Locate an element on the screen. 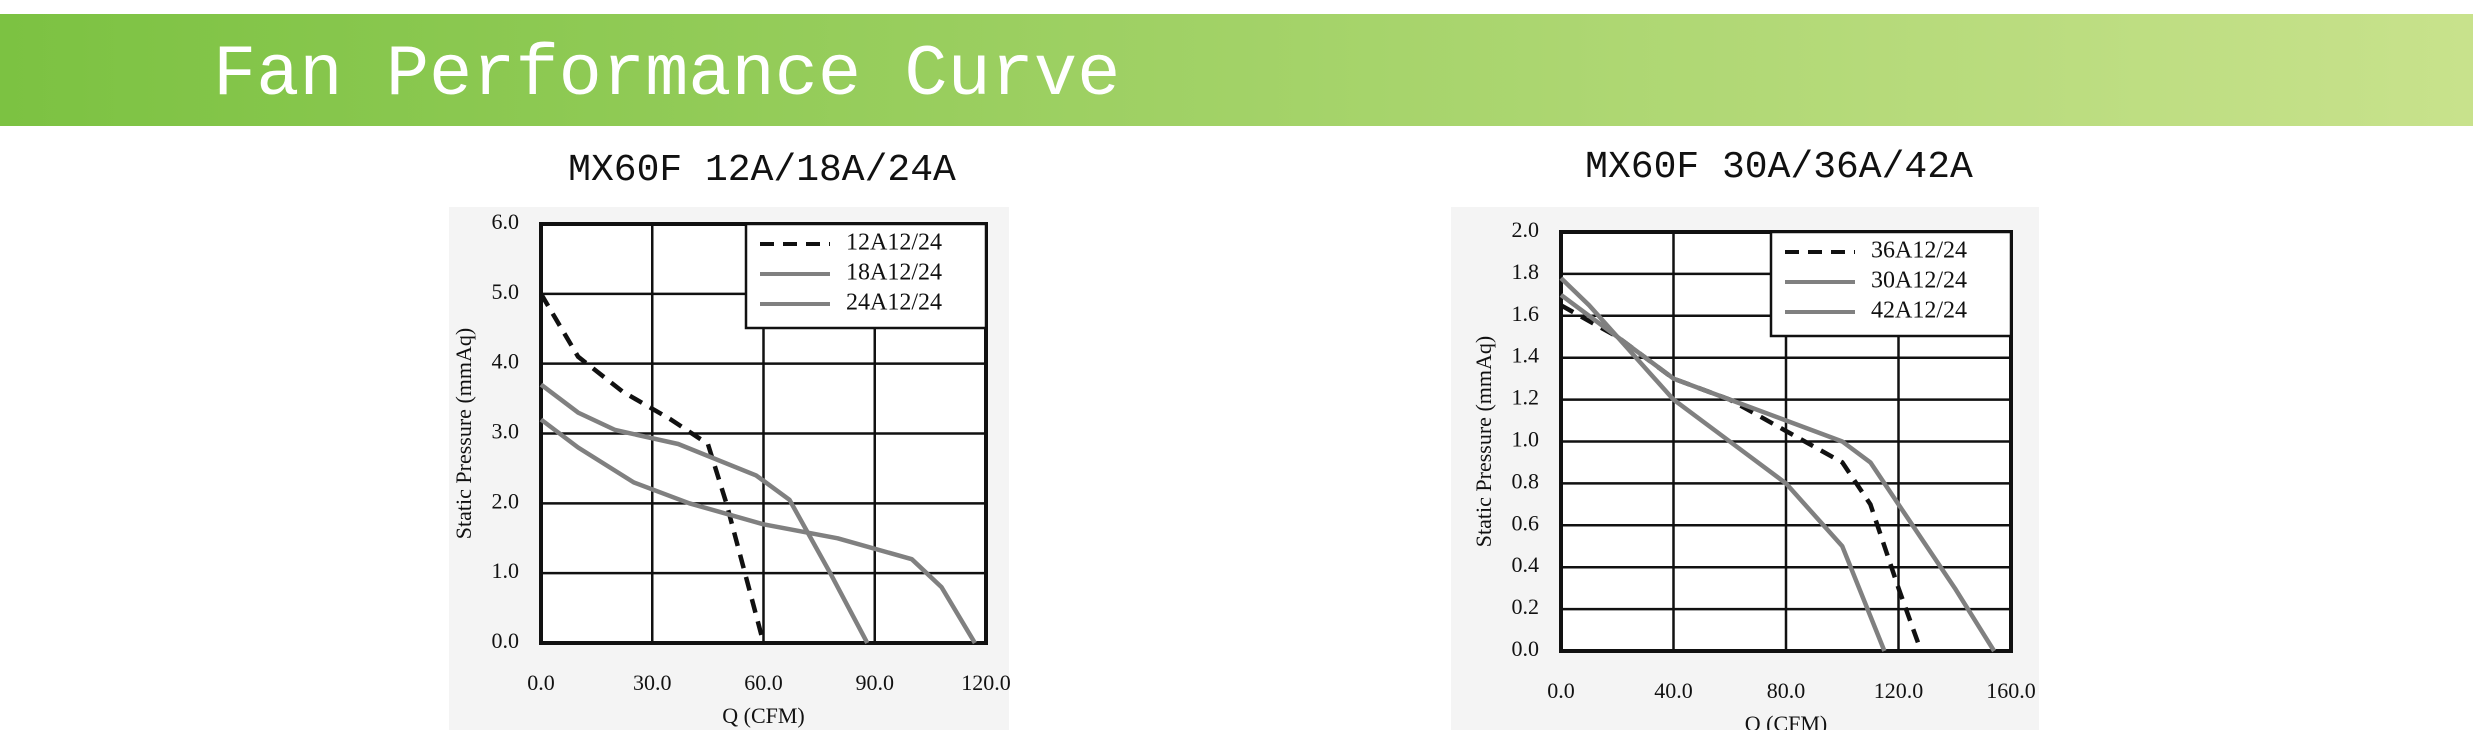 This screenshot has height=730, width=2473. x-tick-label: 40.0 is located at coordinates (1673, 690).